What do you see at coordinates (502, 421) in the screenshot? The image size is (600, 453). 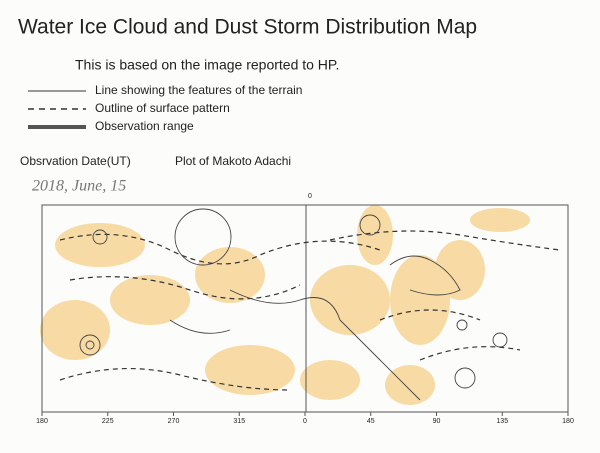 I see `tick-label: 135` at bounding box center [502, 421].